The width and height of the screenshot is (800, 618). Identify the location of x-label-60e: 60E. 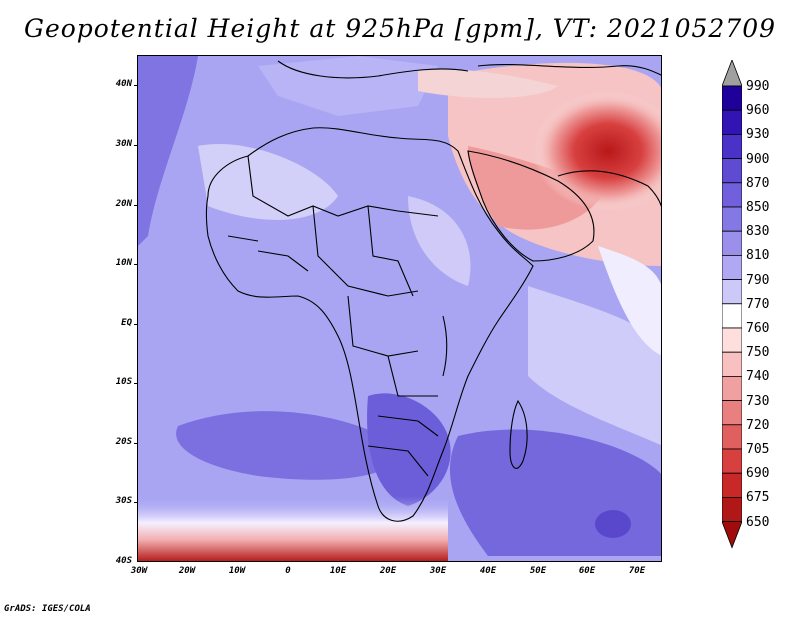
(587, 571).